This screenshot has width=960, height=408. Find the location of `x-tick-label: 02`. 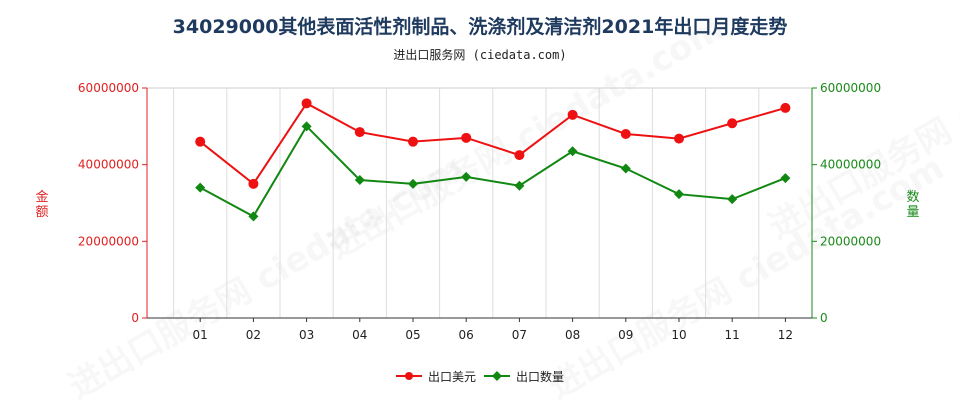

x-tick-label: 02 is located at coordinates (253, 335).